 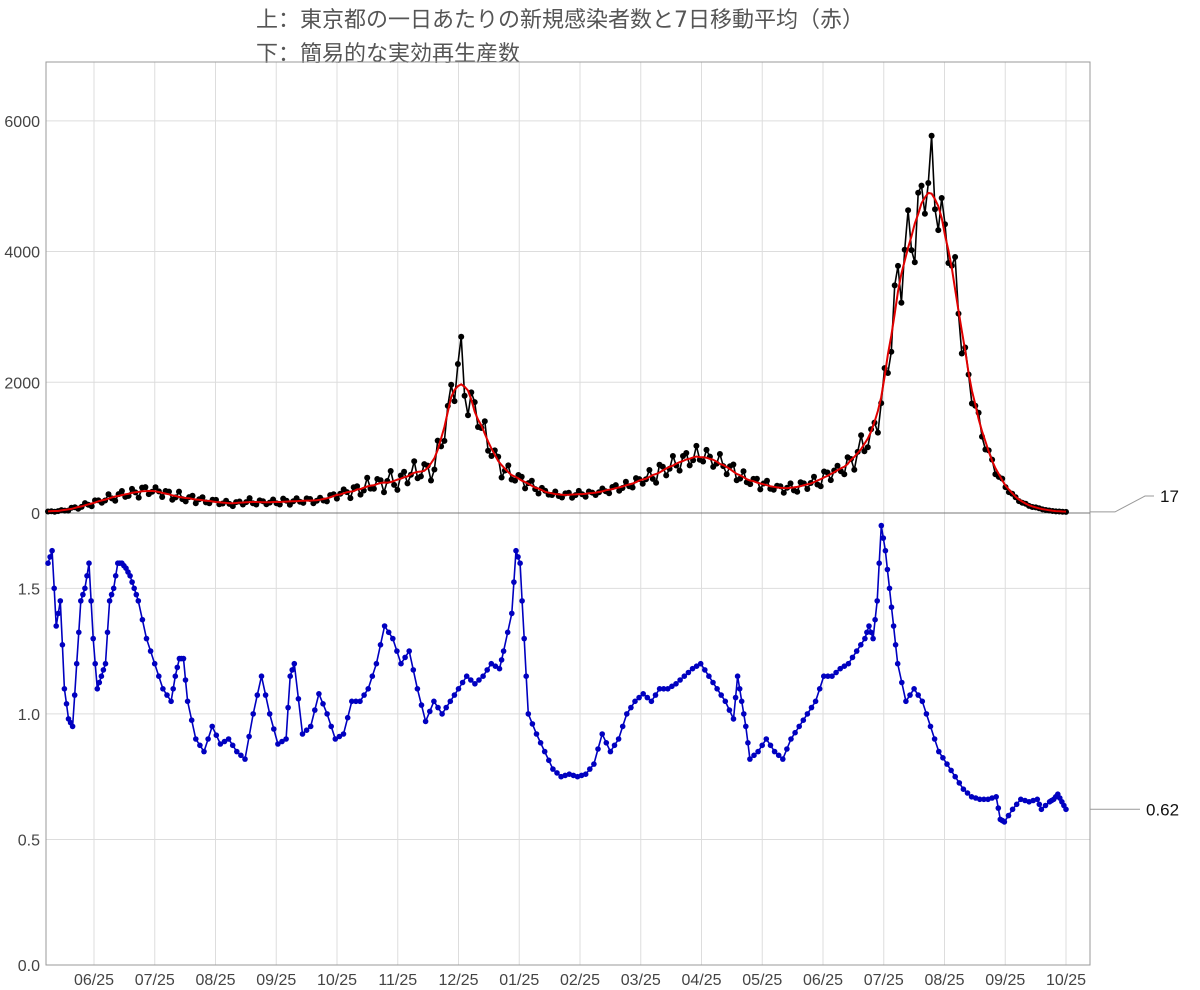 What do you see at coordinates (29, 840) in the screenshot?
I see `y-tick-label-bottom: 0.5` at bounding box center [29, 840].